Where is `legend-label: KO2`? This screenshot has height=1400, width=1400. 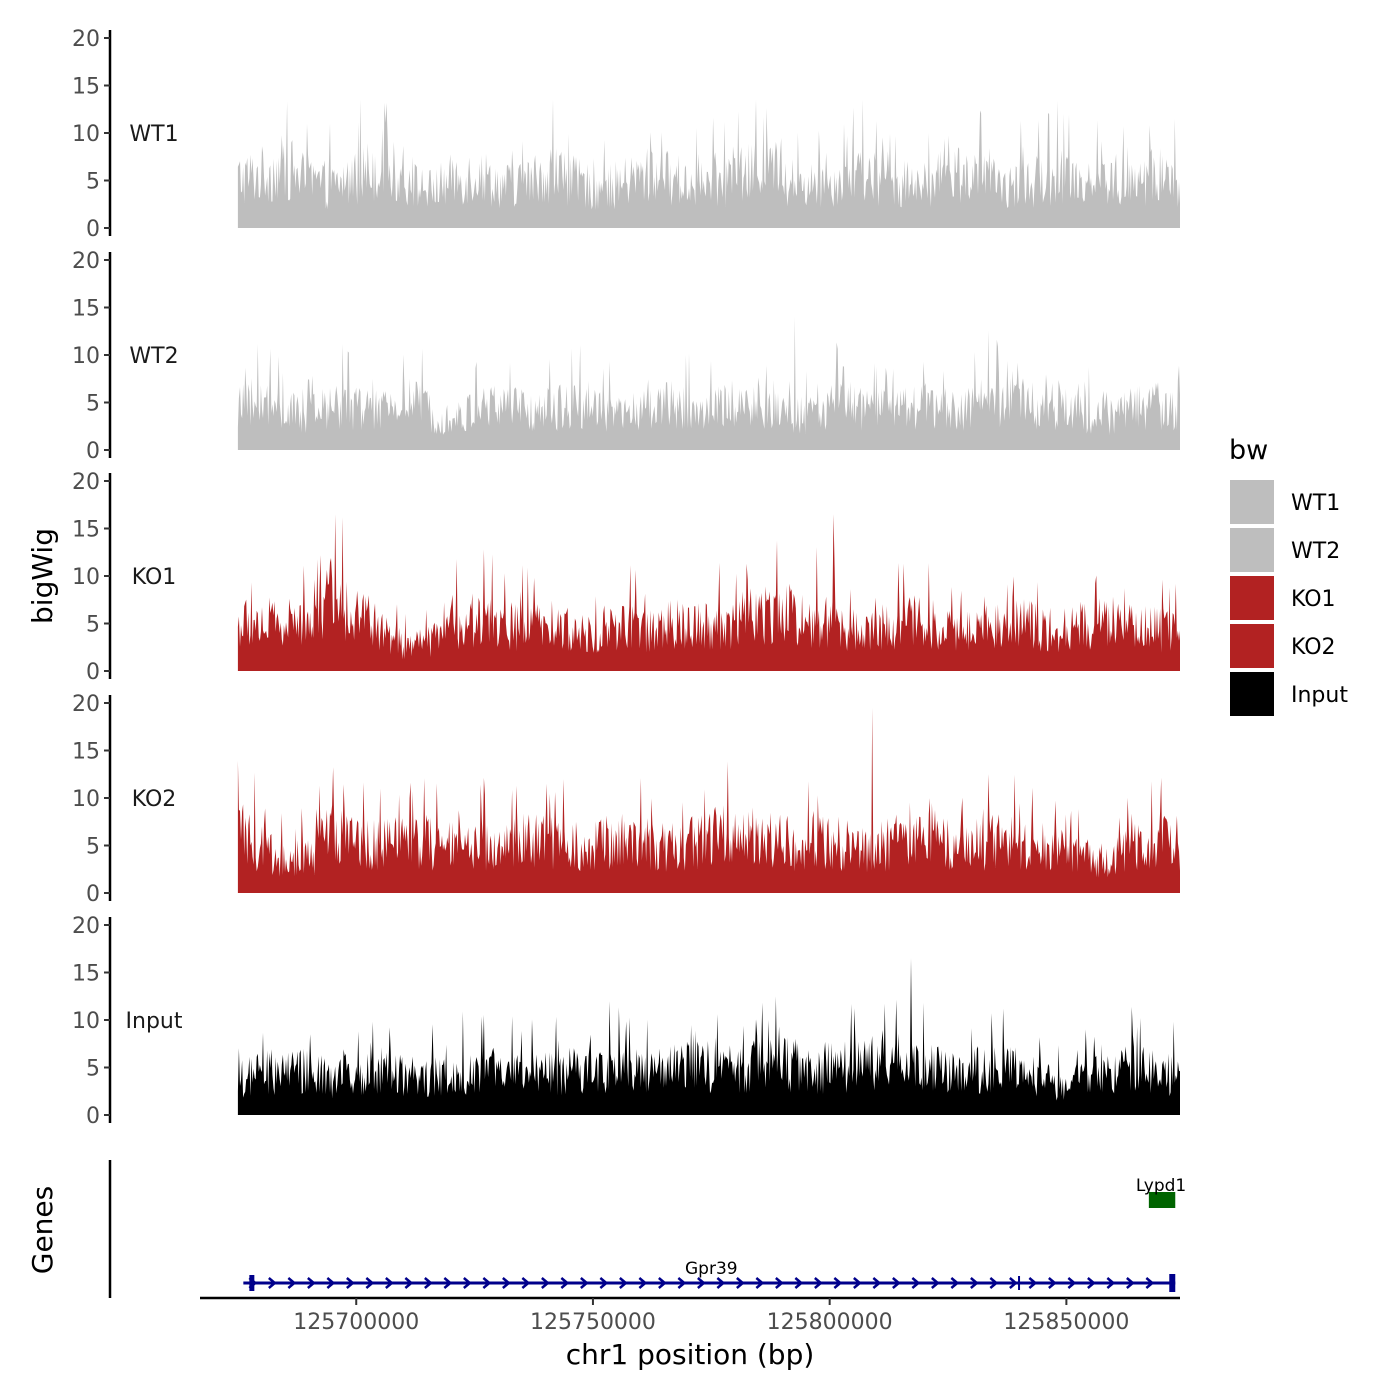
legend-label: KO2 is located at coordinates (1313, 647).